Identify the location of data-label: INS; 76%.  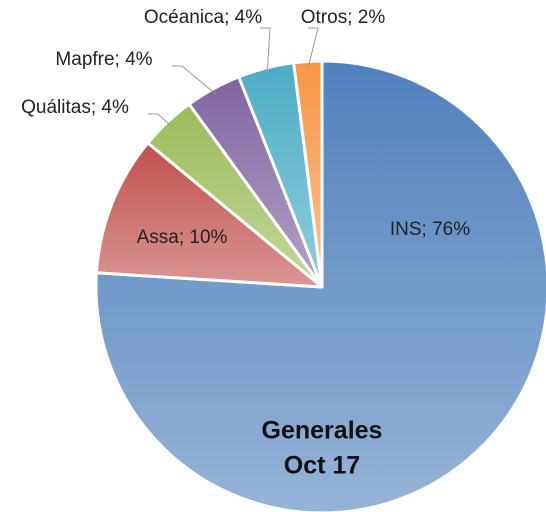
(430, 229).